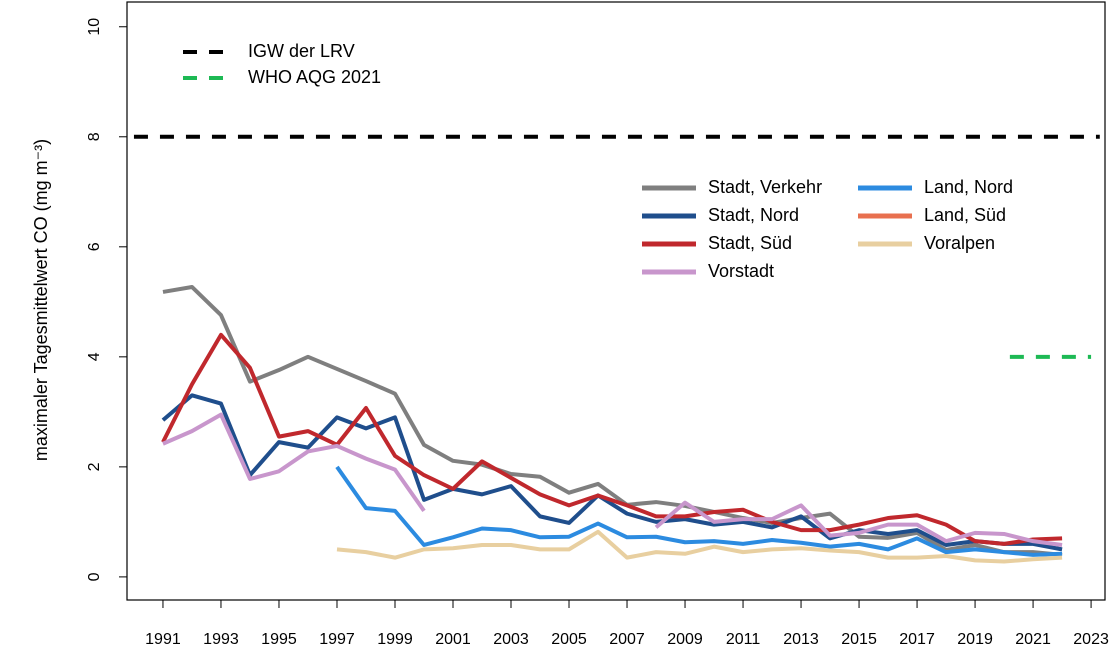 The height and width of the screenshot is (653, 1118). I want to click on x-tick-label: 2021, so click(1033, 639).